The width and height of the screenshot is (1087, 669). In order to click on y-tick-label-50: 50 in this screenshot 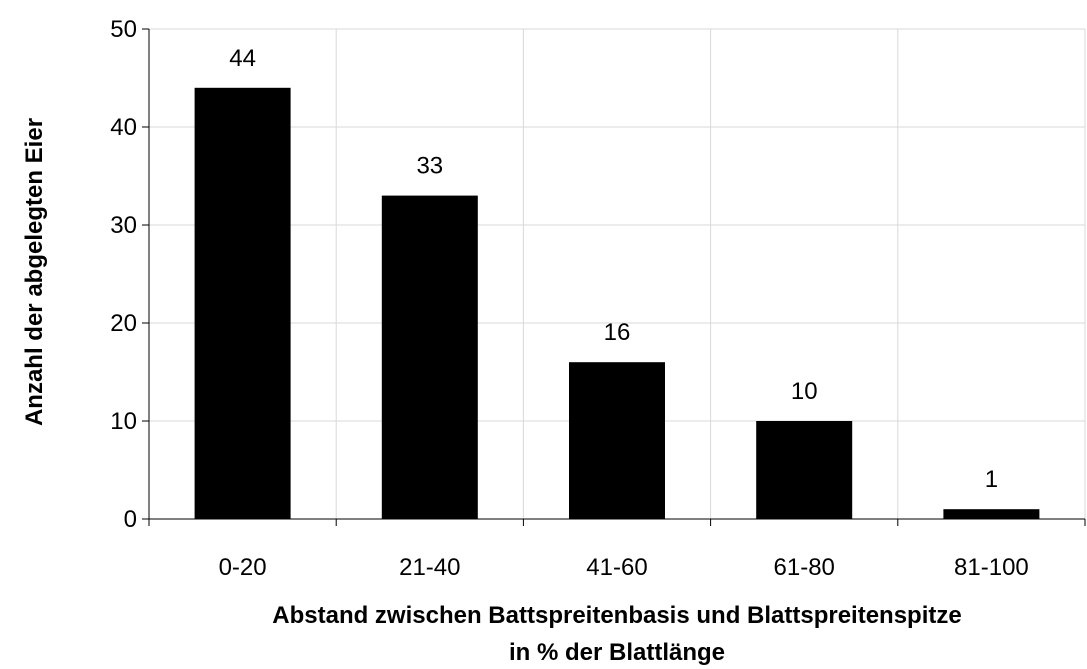, I will do `click(123, 29)`.